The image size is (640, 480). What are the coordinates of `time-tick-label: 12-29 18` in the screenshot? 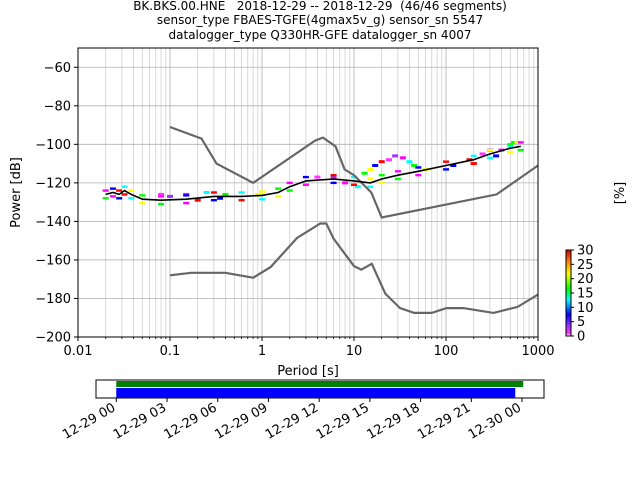 It's located at (393, 421).